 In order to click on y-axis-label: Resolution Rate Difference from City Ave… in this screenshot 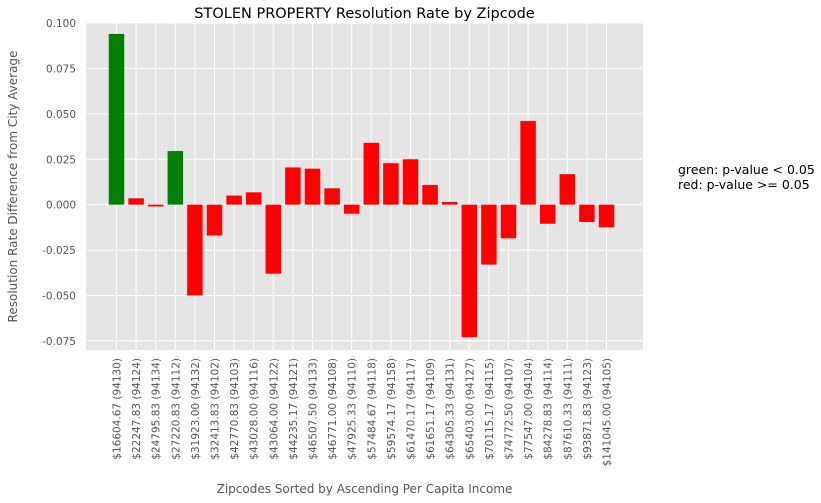, I will do `click(13, 187)`.